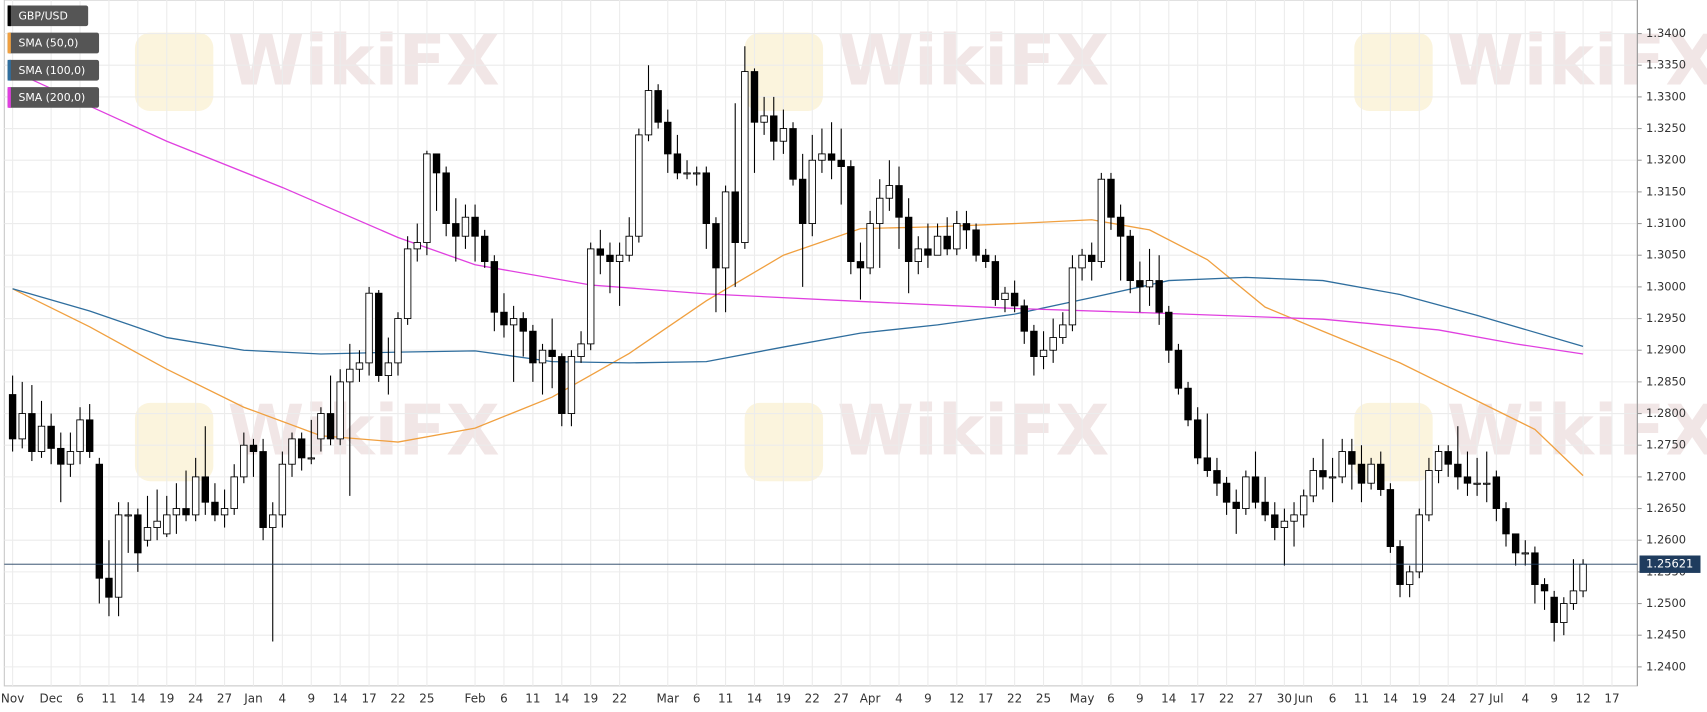  Describe the element at coordinates (1666, 666) in the screenshot. I see `y-tick-label: 1.2400` at that location.